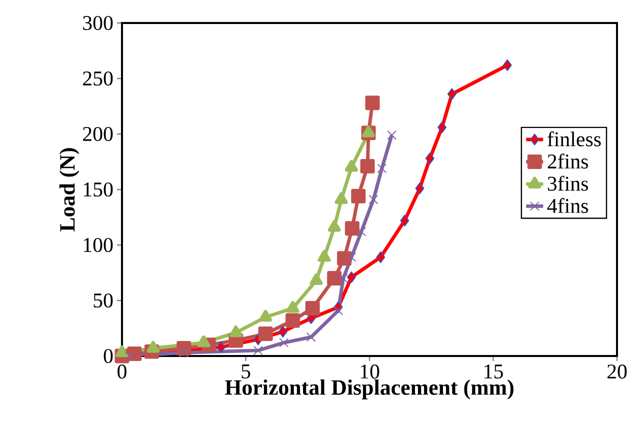  I want to click on y-tick-label: 50, so click(103, 300).